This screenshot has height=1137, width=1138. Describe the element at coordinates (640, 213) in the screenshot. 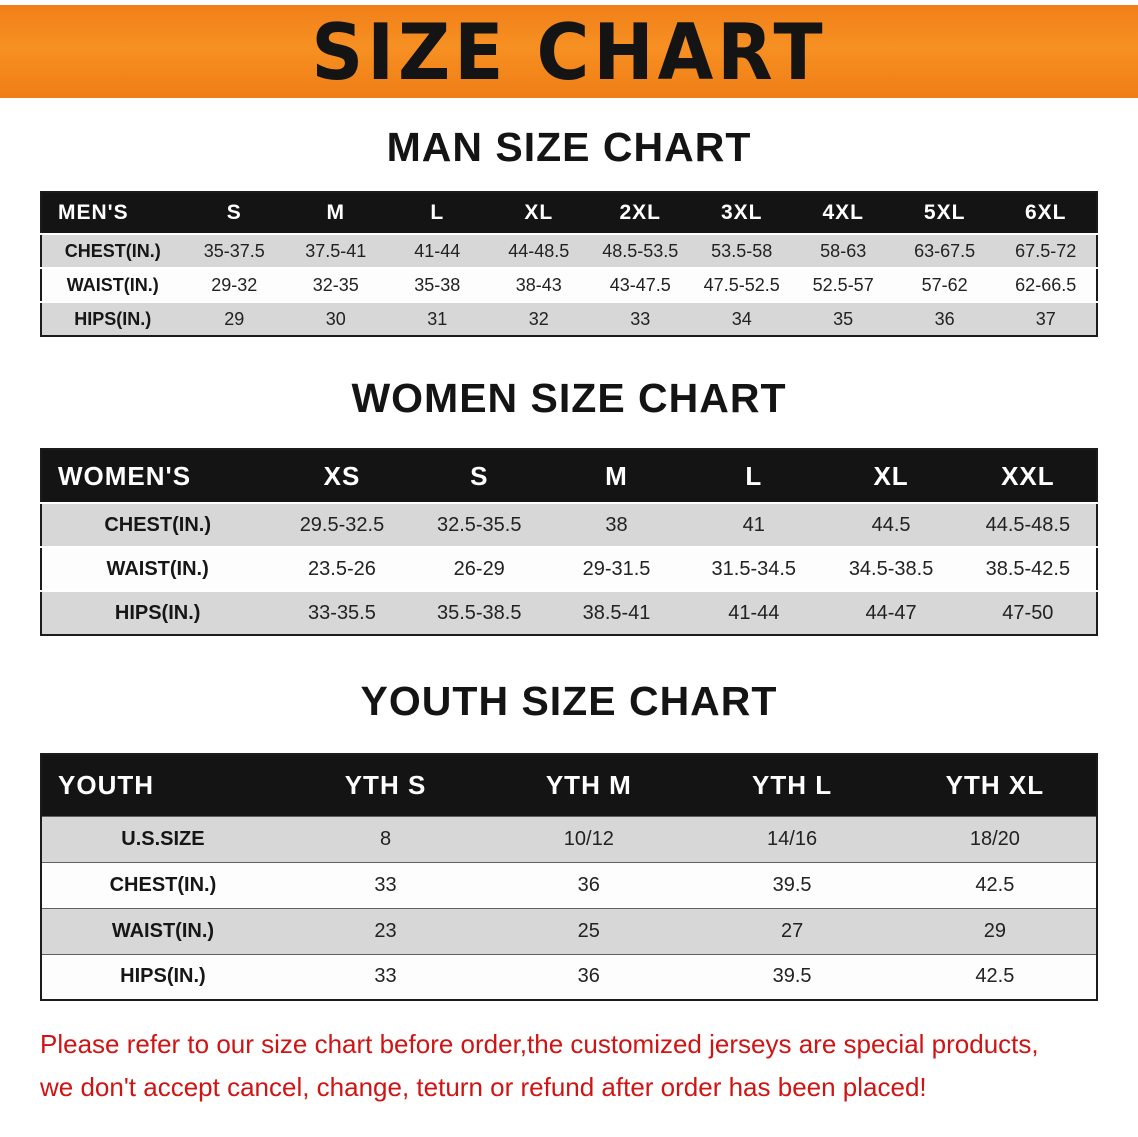

I see `size-header-cell: 2XL` at that location.